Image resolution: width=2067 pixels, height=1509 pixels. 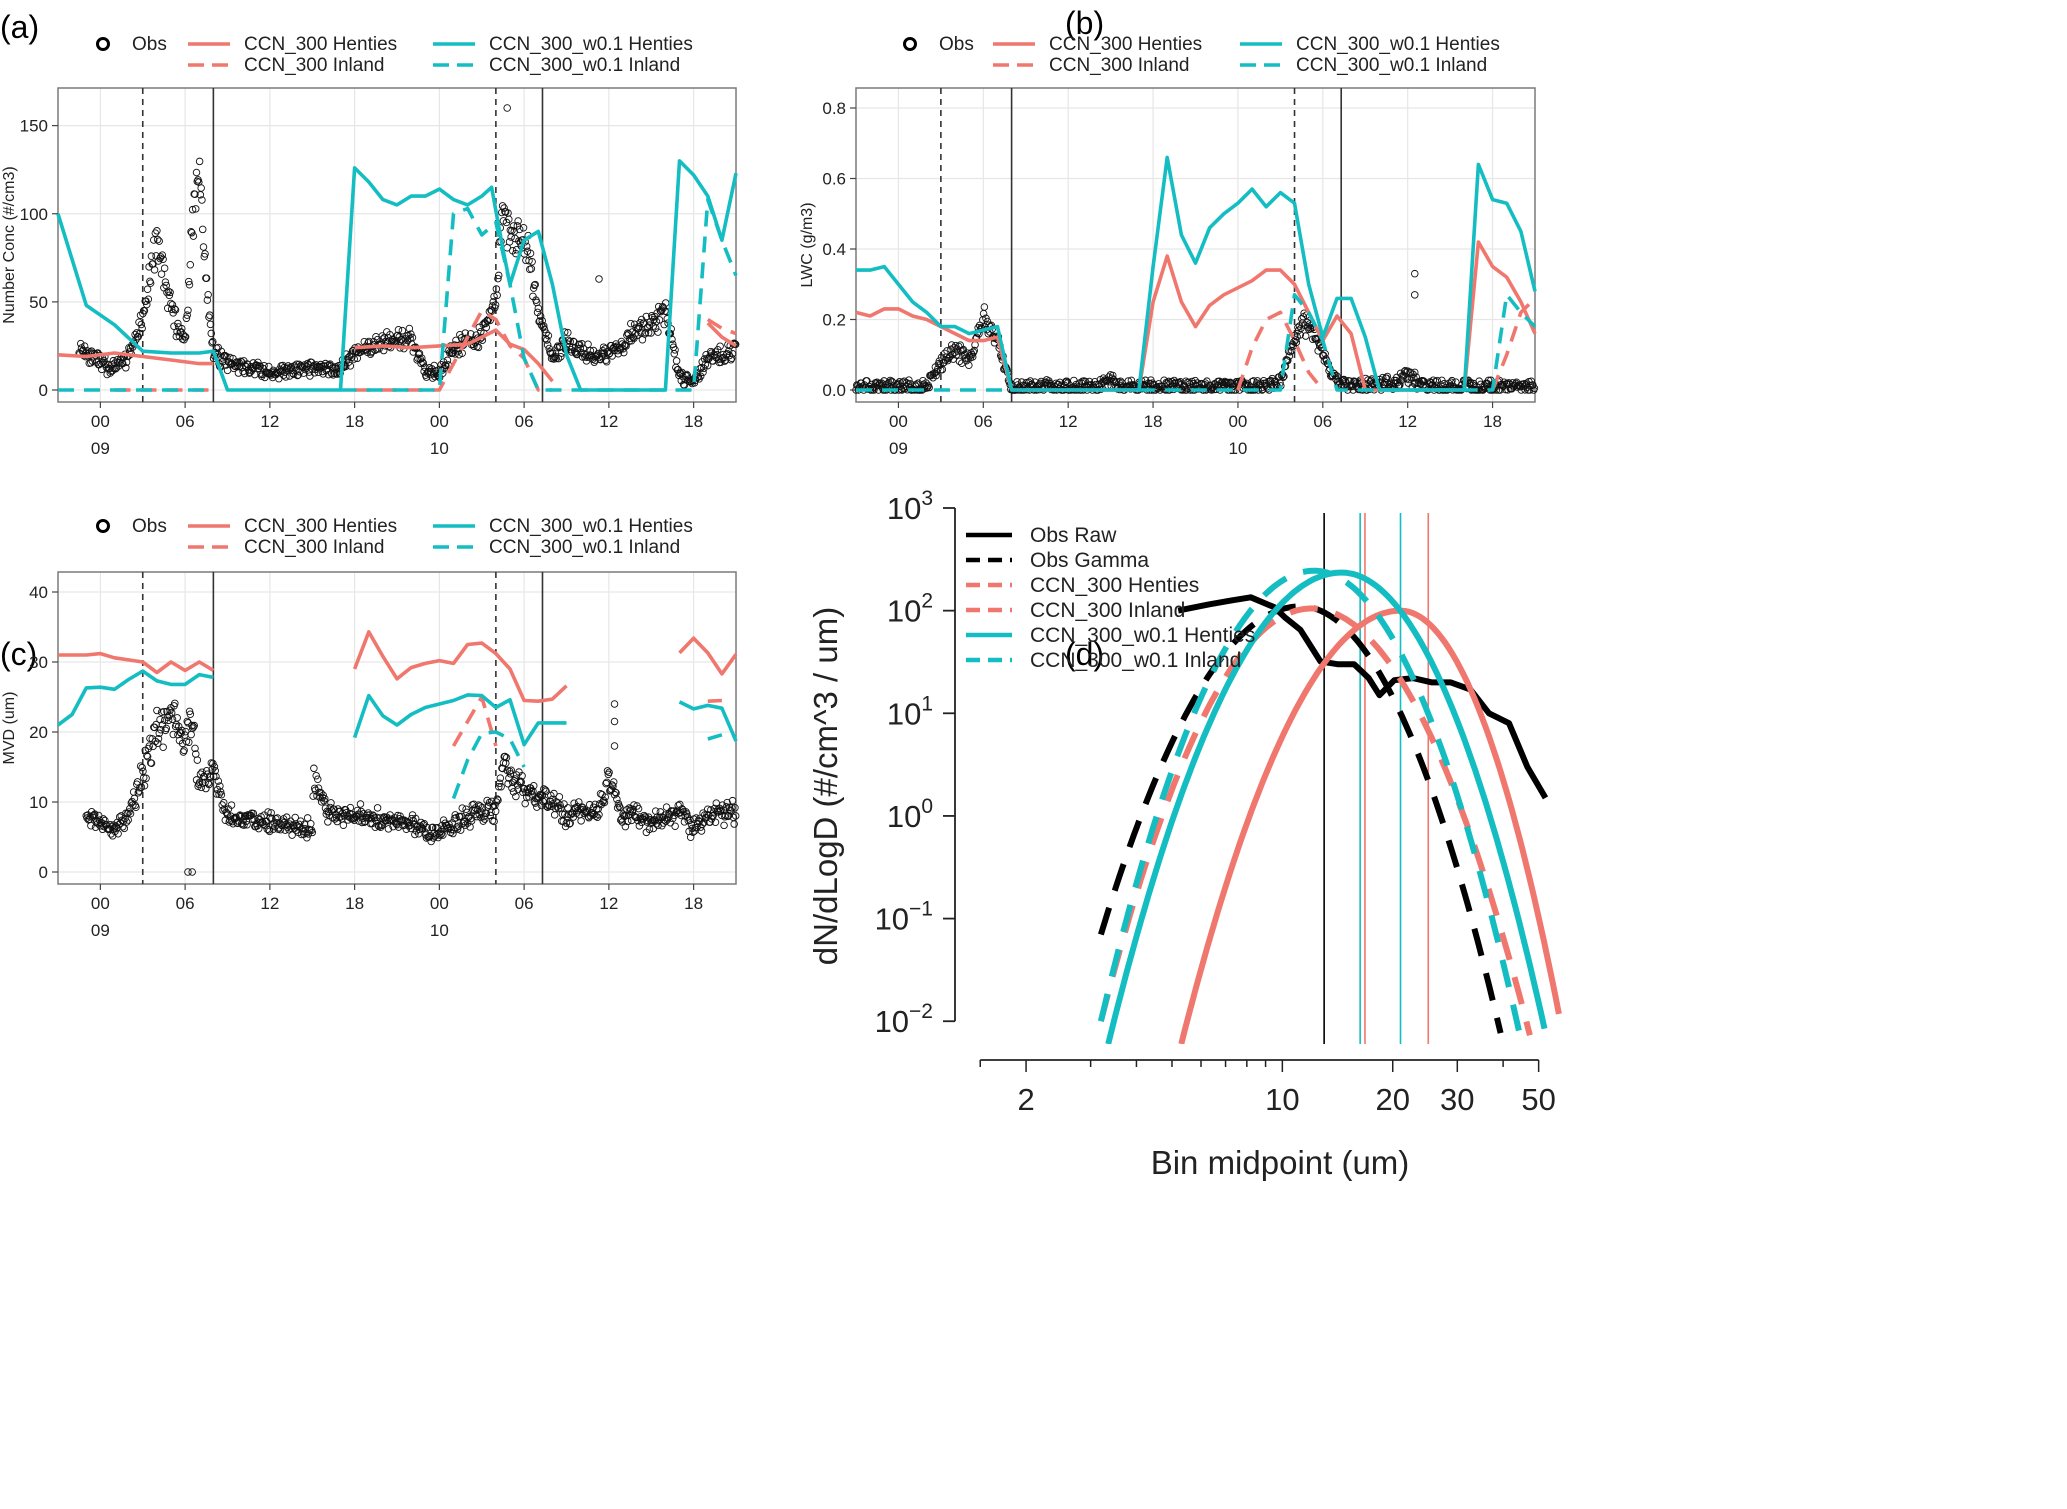 What do you see at coordinates (100, 903) in the screenshot?
I see `x-tick-label: 00` at bounding box center [100, 903].